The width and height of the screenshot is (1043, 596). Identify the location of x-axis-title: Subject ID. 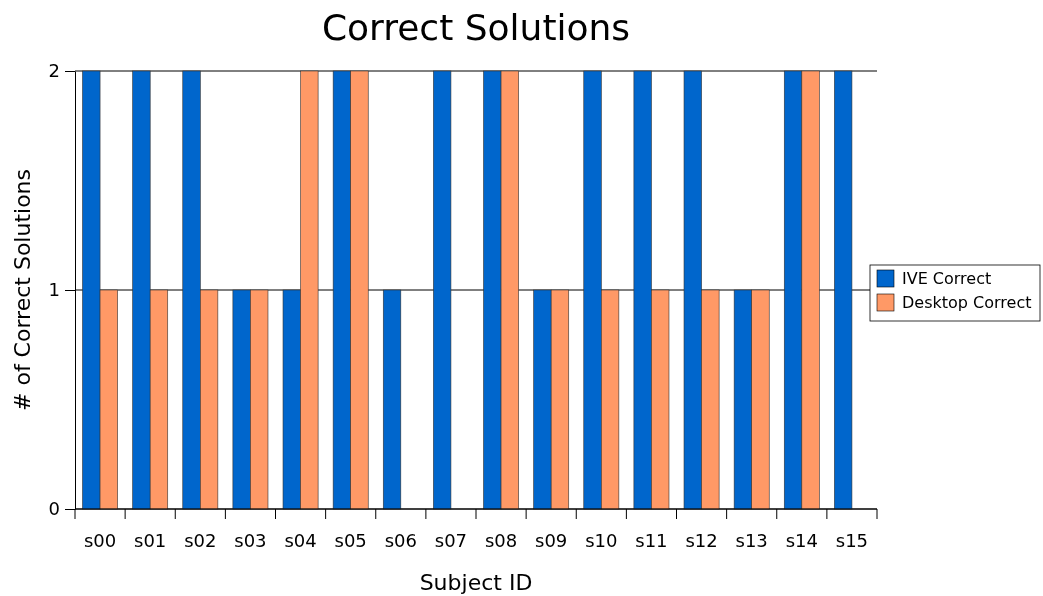
(476, 582).